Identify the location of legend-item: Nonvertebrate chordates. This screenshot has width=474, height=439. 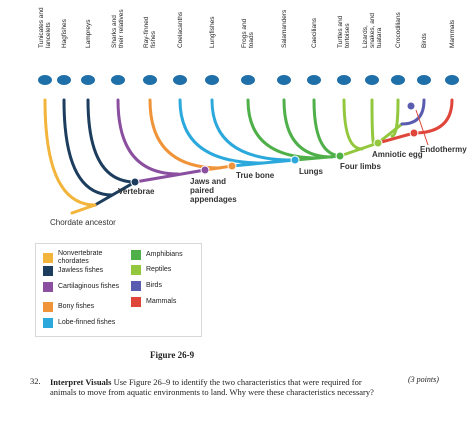
(83, 257).